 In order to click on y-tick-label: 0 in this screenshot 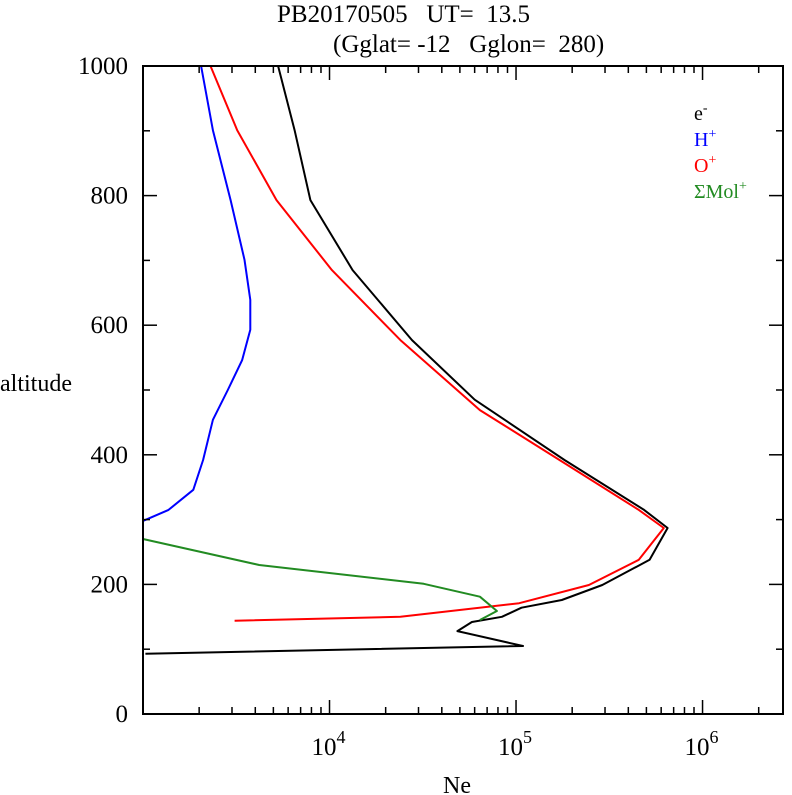, I will do `click(122, 714)`.